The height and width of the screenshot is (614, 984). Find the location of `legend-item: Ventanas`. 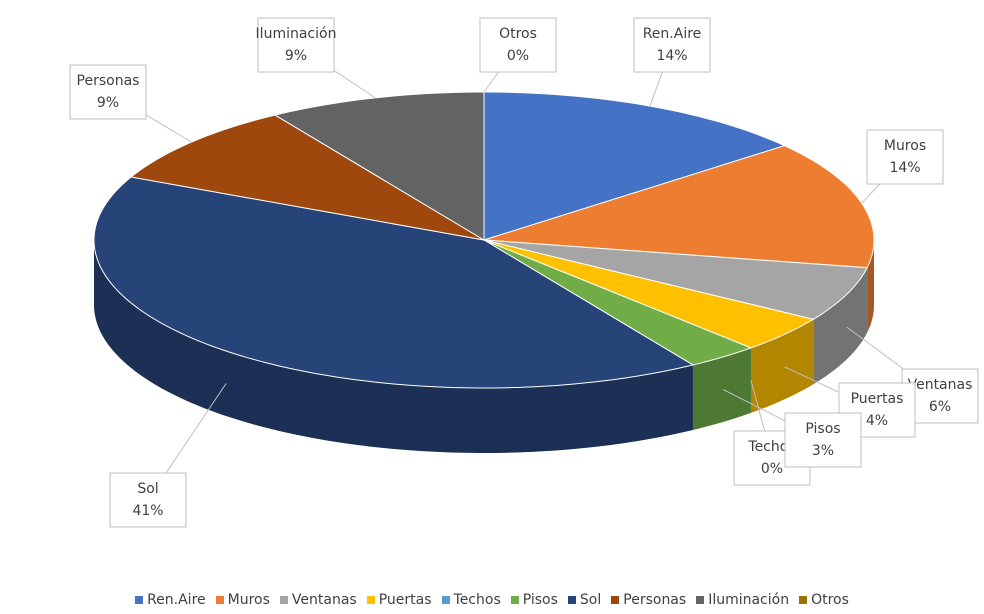

legend-item: Ventanas is located at coordinates (318, 600).